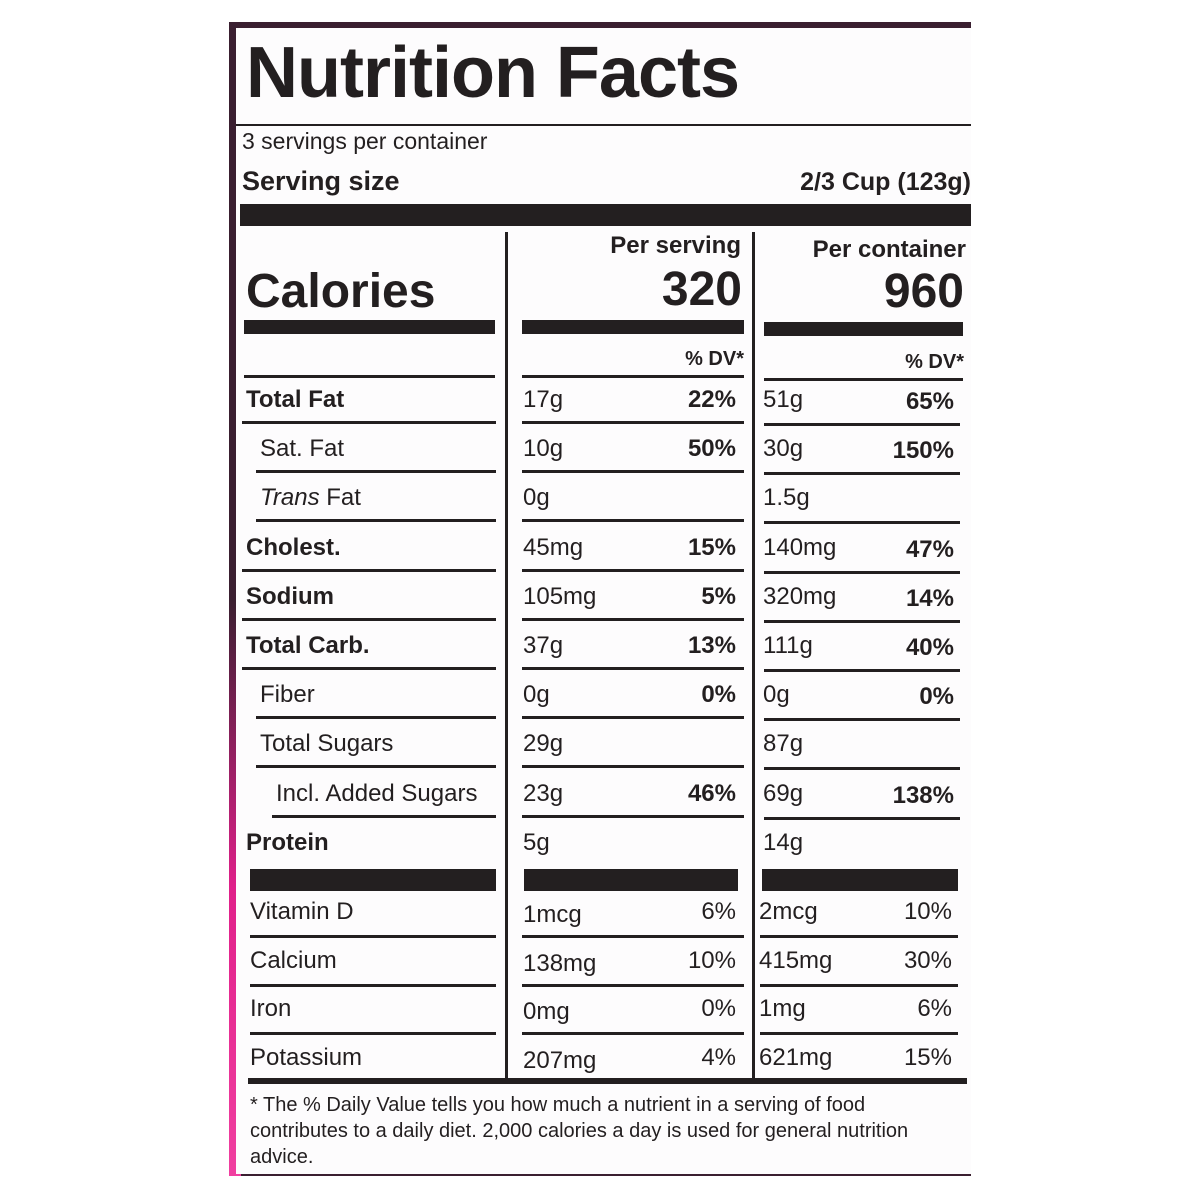 The image size is (1200, 1200). Describe the element at coordinates (929, 598) in the screenshot. I see `nutrient-container-dv: 14%` at that location.